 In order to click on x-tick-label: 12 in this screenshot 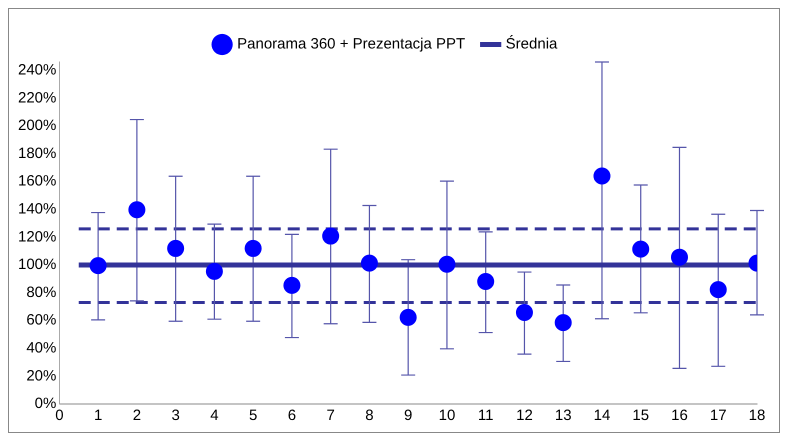, I will do `click(524, 415)`.